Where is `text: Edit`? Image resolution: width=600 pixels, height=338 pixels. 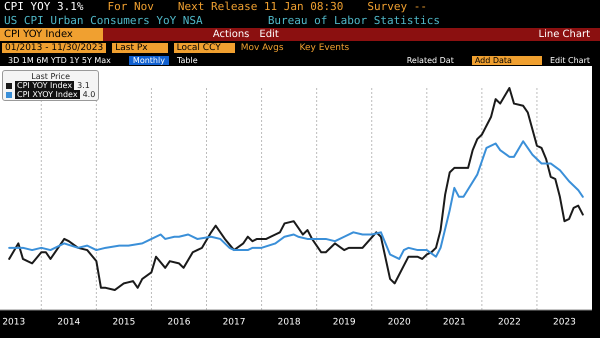 text: Edit is located at coordinates (269, 34).